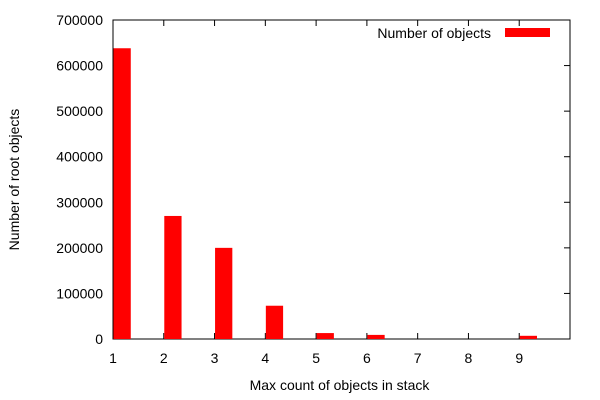 The height and width of the screenshot is (400, 600). I want to click on y-tick-label: 0, so click(99, 339).